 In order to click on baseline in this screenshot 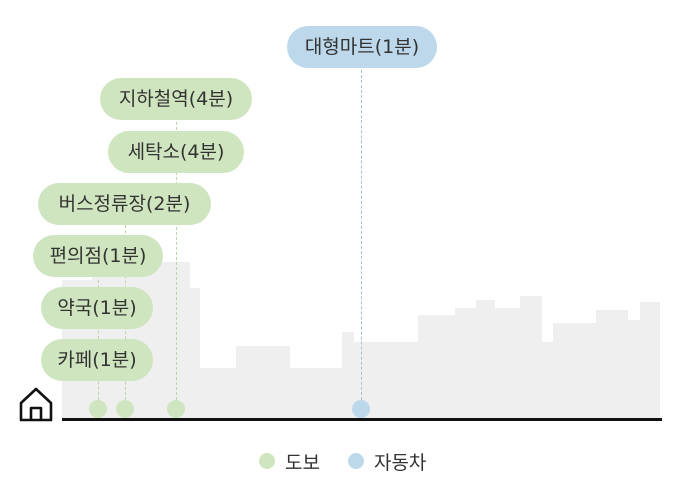, I will do `click(362, 419)`.